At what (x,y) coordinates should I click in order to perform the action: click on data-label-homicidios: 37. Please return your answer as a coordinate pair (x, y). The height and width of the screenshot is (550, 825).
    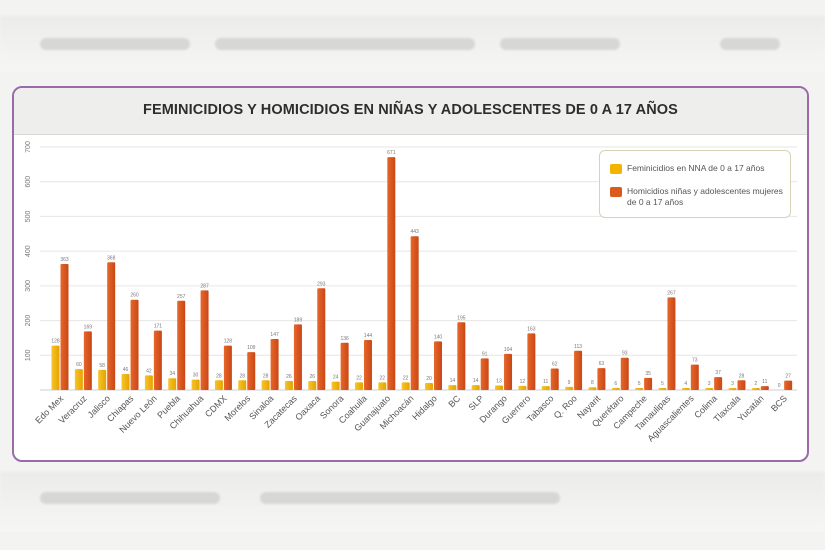
    Looking at the image, I should click on (718, 373).